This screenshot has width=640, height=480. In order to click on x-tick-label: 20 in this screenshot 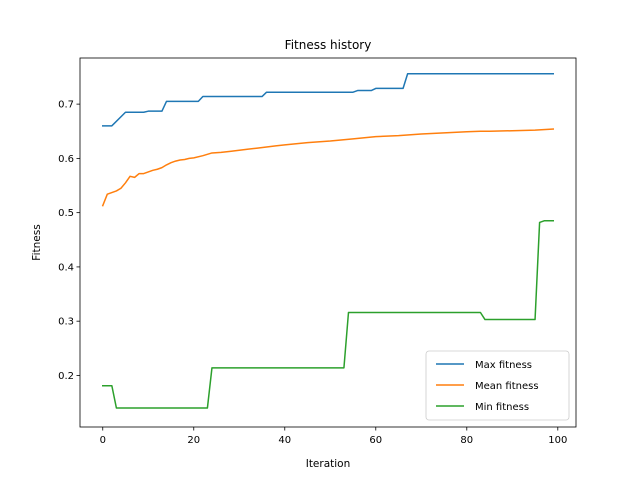, I will do `click(193, 440)`.